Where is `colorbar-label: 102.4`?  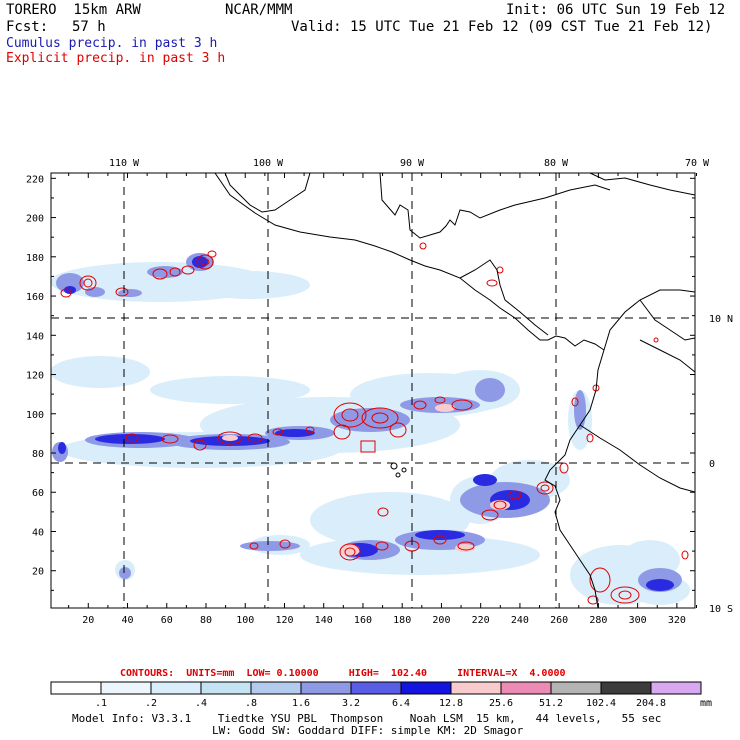
colorbar-label: 102.4 is located at coordinates (601, 703).